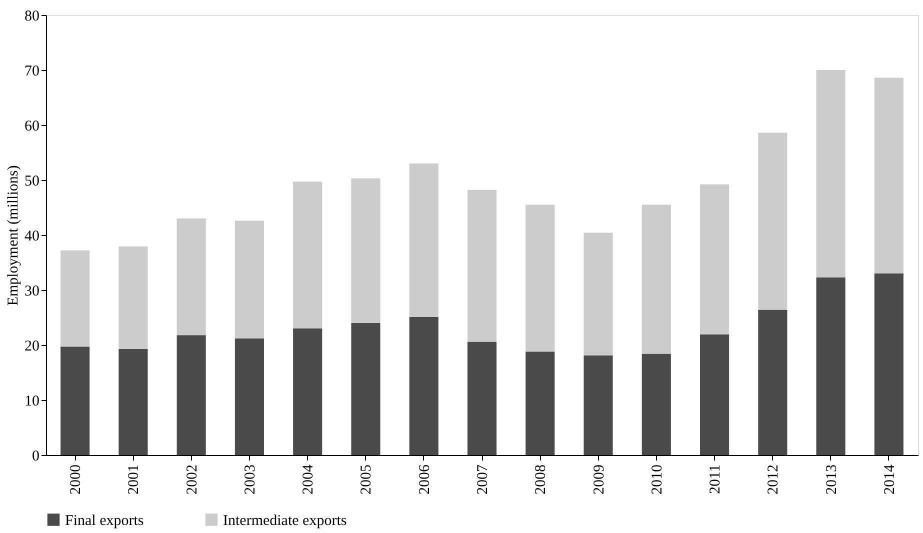  Describe the element at coordinates (32, 346) in the screenshot. I see `y-tick-label: 20` at that location.